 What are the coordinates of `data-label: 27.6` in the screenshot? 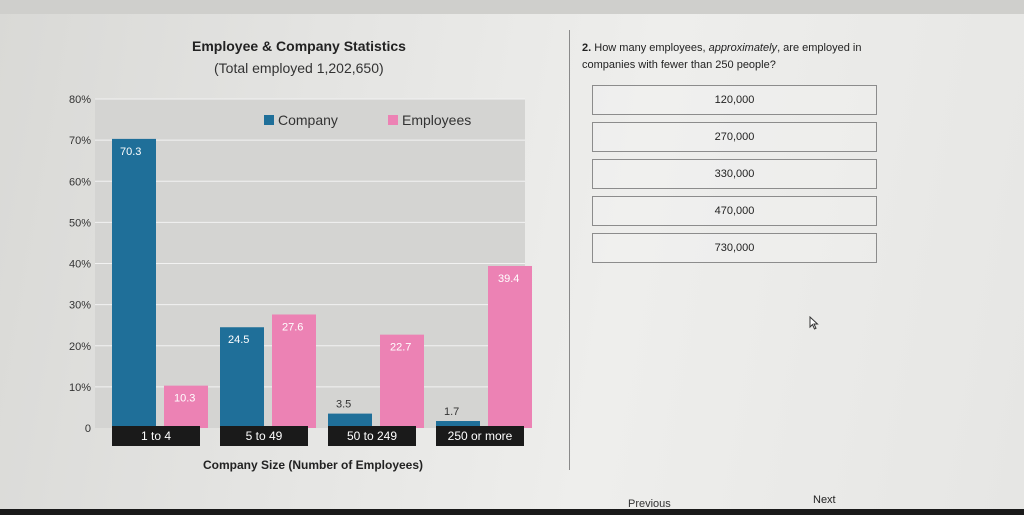 It's located at (292, 327).